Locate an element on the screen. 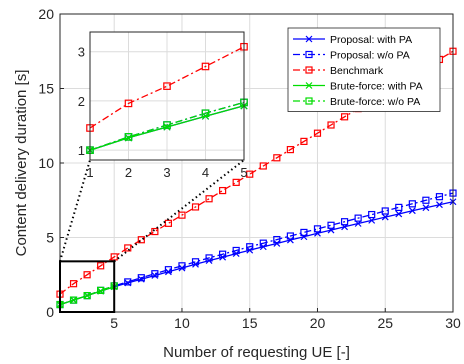  x-tick-label: 10 is located at coordinates (182, 323).